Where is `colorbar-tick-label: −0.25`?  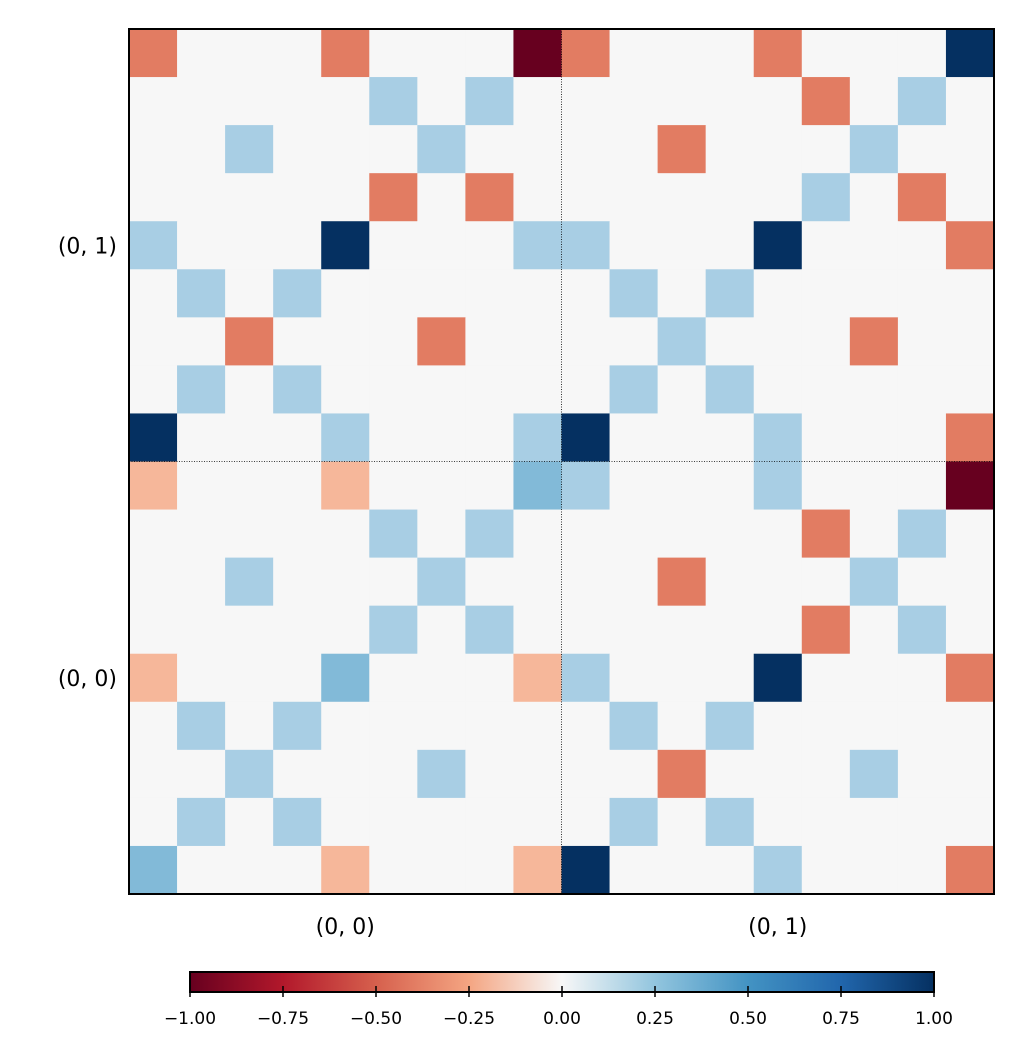
colorbar-tick-label: −0.25 is located at coordinates (469, 1019).